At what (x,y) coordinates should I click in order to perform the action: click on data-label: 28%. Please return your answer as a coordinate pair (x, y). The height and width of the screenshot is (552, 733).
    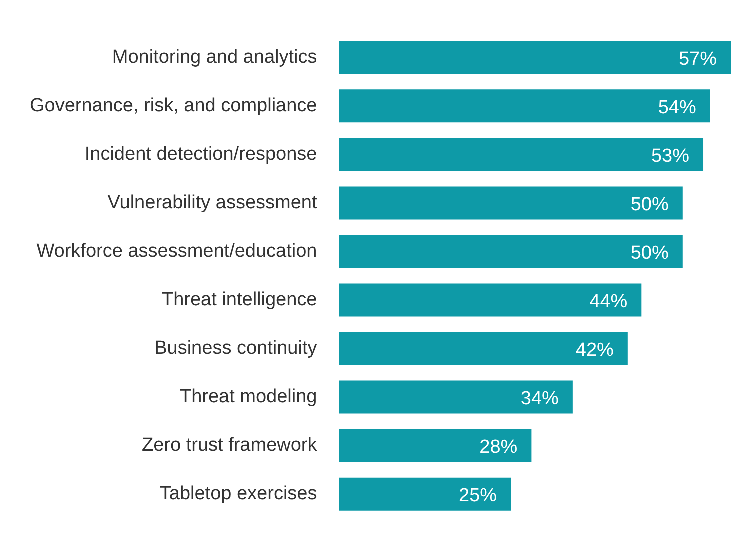
    Looking at the image, I should click on (499, 447).